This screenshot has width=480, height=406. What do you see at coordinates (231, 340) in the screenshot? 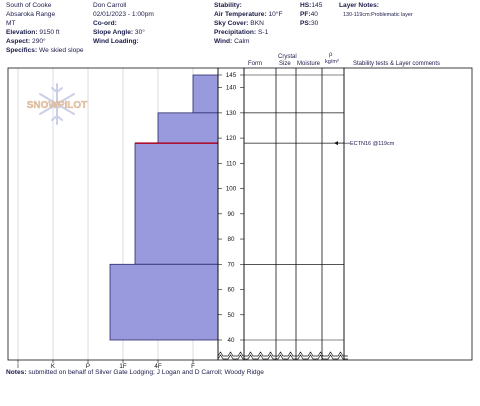
I see `height-tick-label: 40` at bounding box center [231, 340].